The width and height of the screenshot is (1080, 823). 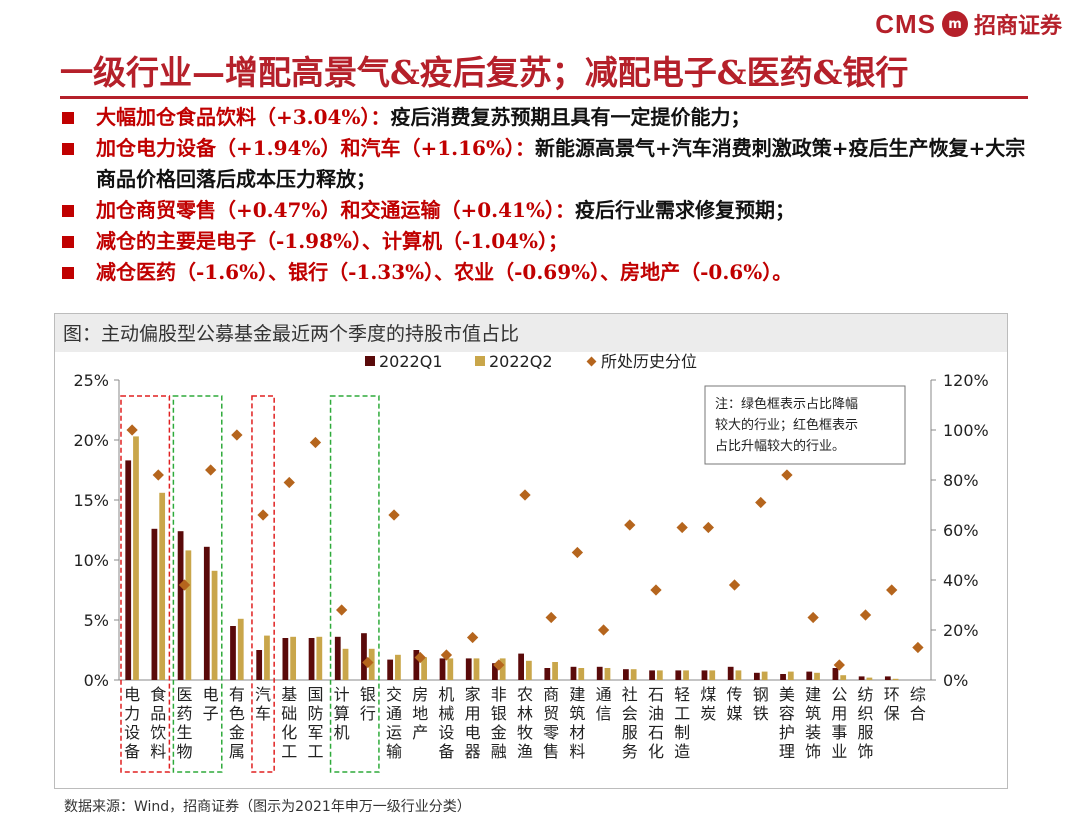 I want to click on x-tick-label-char: 林, so click(x=525, y=713).